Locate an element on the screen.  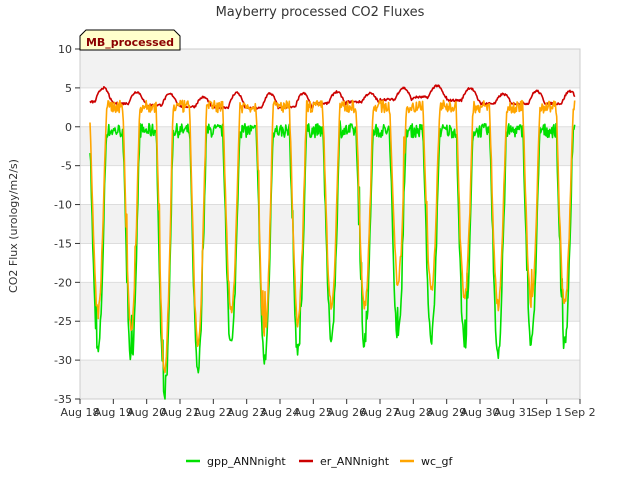
x-tick-label: Aug 18 is located at coordinates (80, 412).